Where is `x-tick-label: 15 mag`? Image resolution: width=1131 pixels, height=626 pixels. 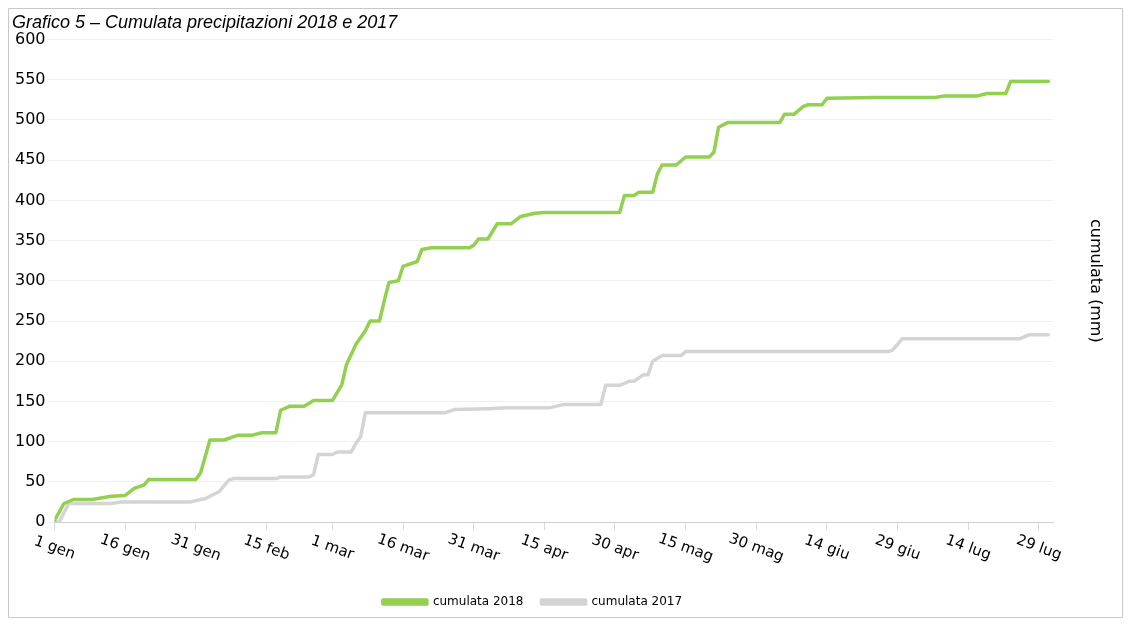 x-tick-label: 15 mag is located at coordinates (686, 547).